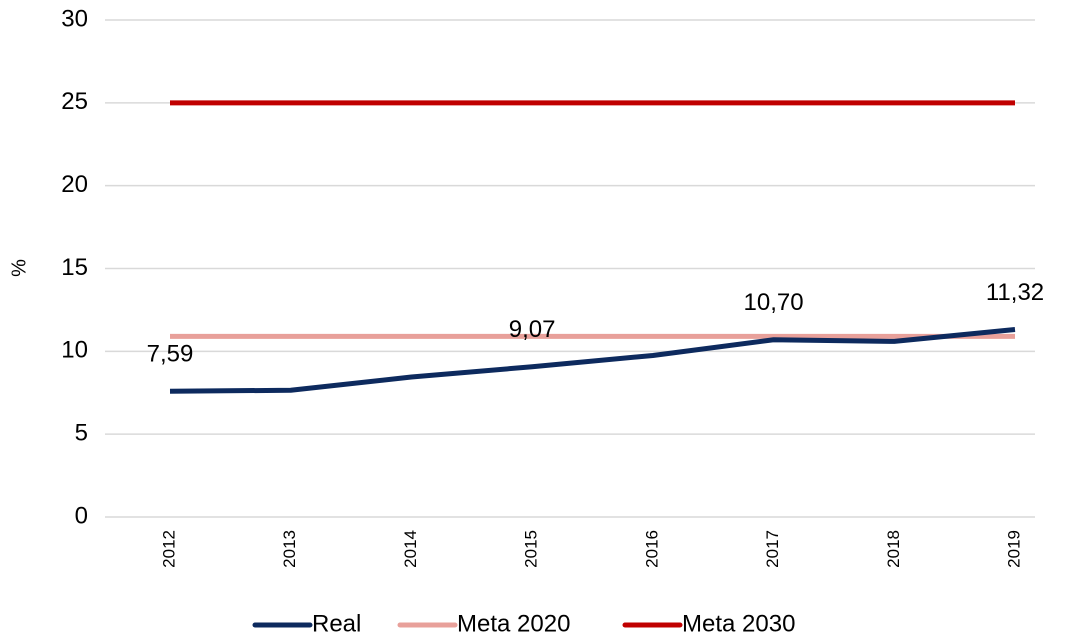  What do you see at coordinates (410, 549) in the screenshot?
I see `x-tick-label: 2014` at bounding box center [410, 549].